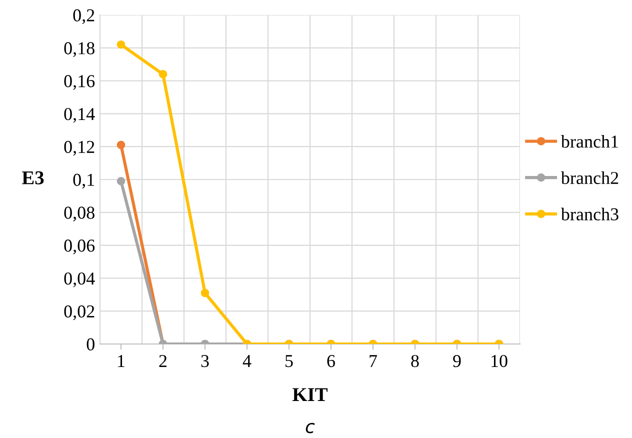  What do you see at coordinates (331, 361) in the screenshot?
I see `x-tick-label: 6` at bounding box center [331, 361].